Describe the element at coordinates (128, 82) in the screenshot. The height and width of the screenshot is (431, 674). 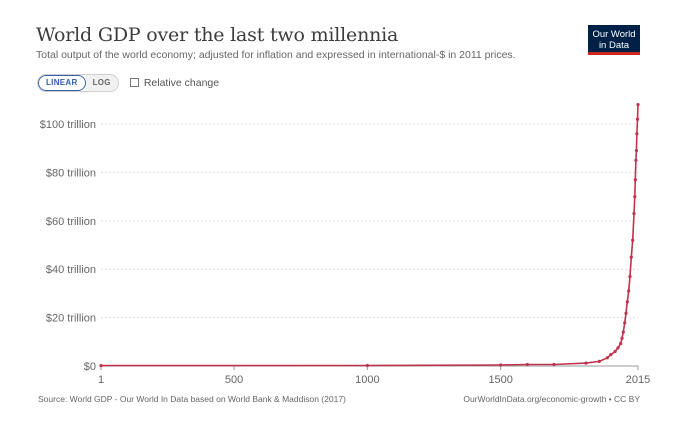
I see `scale-controls: LINEAR LOG Relative change` at that location.